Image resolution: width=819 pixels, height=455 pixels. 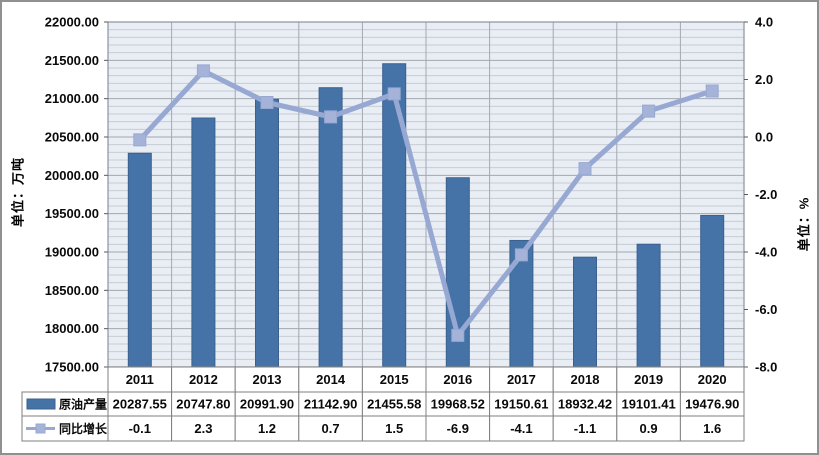 What do you see at coordinates (766, 367) in the screenshot?
I see `right-axis-tick-label: -8.0` at bounding box center [766, 367].